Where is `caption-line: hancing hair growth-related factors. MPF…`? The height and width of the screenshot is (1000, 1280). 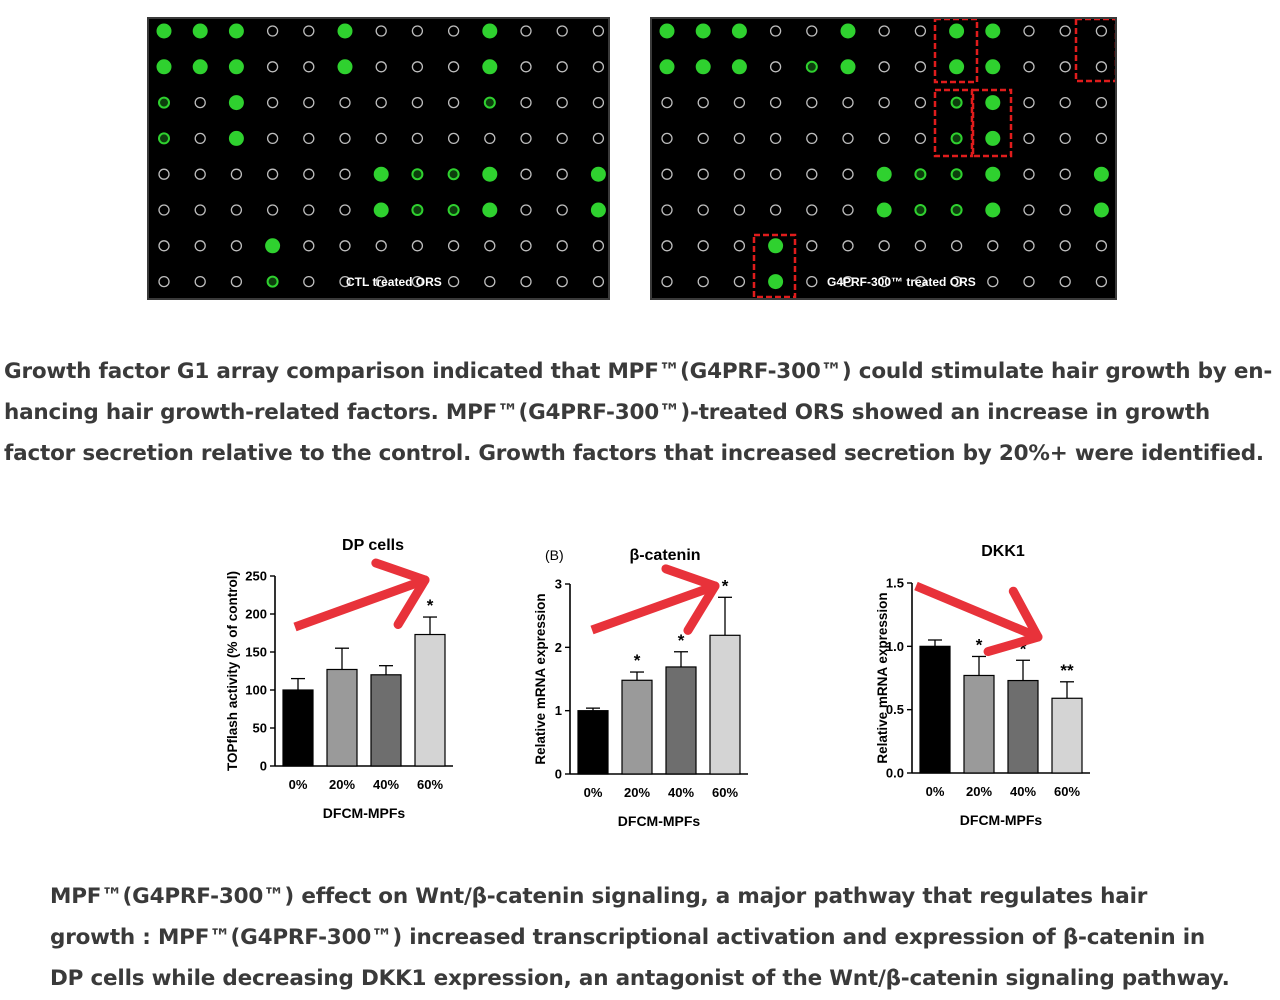 caption-line: hancing hair growth-related factors. MPF… is located at coordinates (607, 412).